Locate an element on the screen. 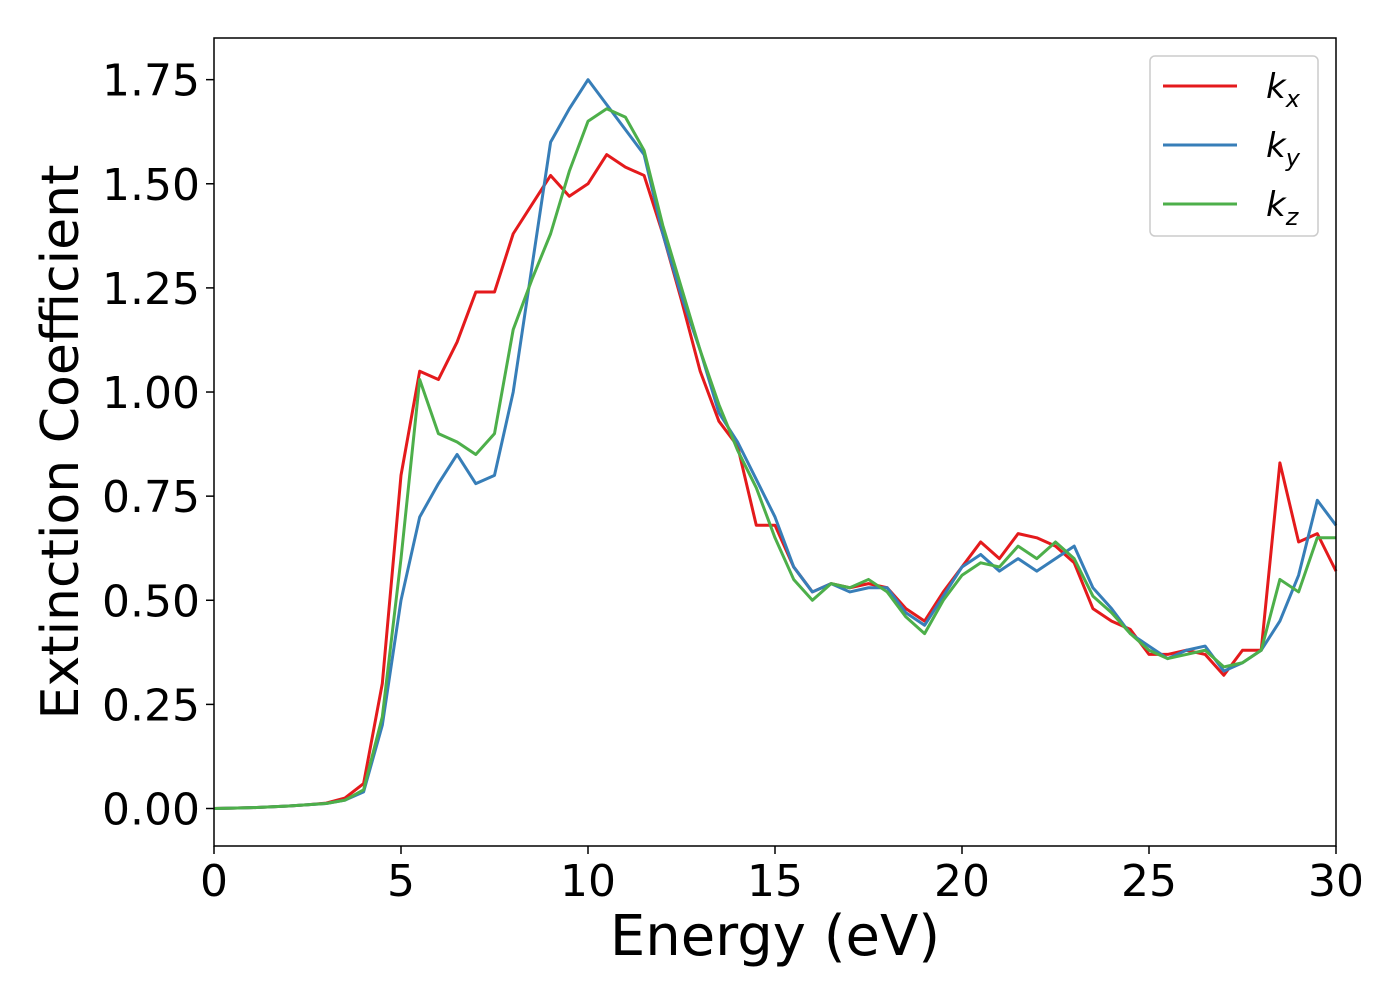 This screenshot has height=1000, width=1400. x-tick-label: 30 is located at coordinates (1336, 881).